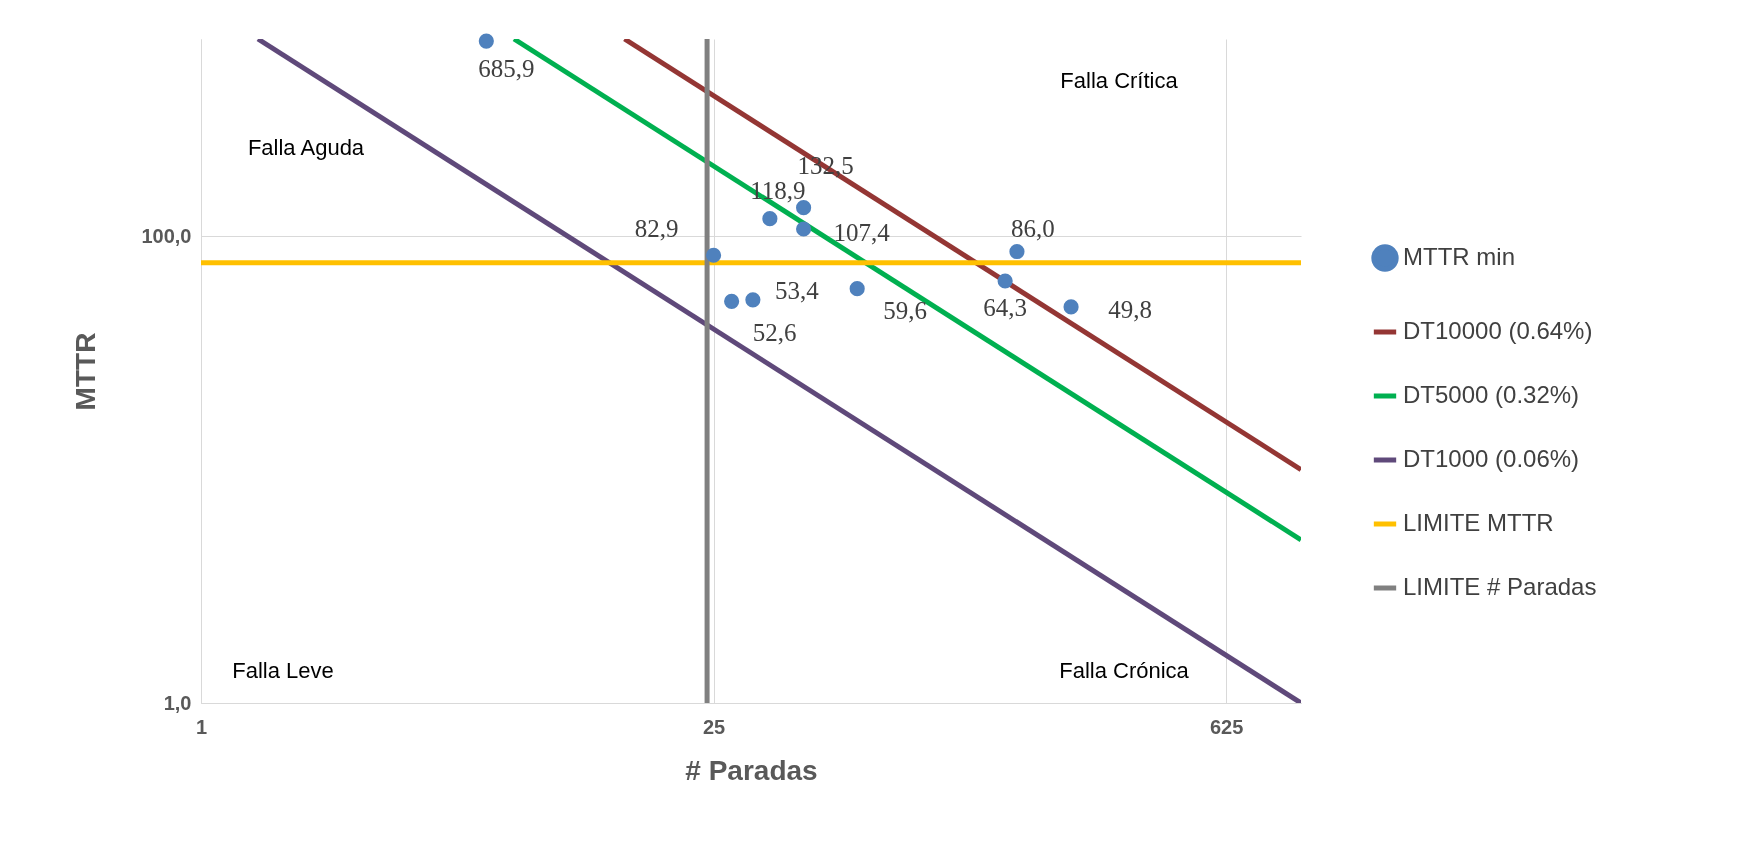 This screenshot has width=1741, height=849. Describe the element at coordinates (306, 147) in the screenshot. I see `annotation: Falla Aguda` at that location.